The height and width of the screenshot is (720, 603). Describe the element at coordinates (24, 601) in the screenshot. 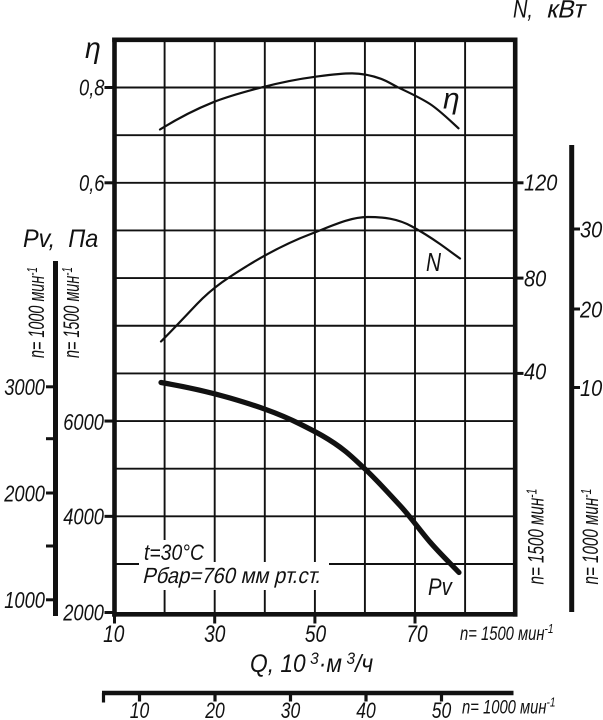

I see `svg-text: 1000` at that location.